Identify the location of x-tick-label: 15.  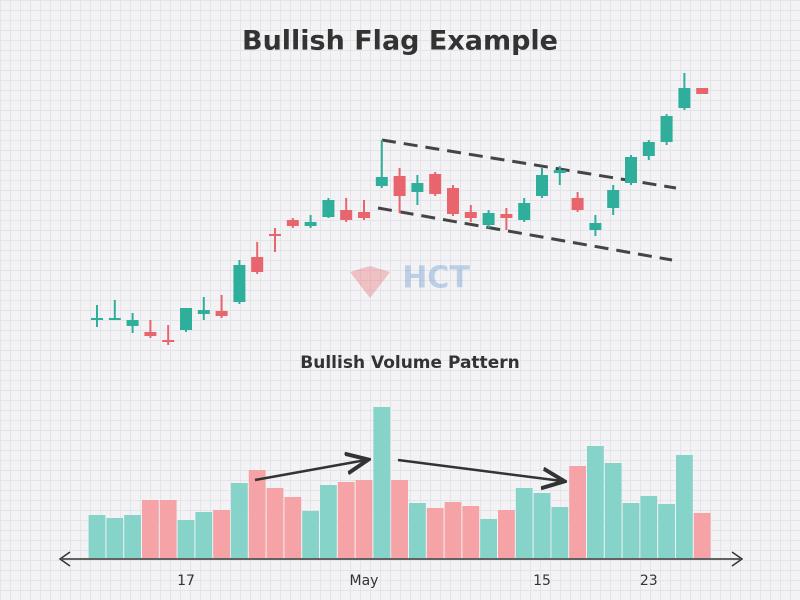
(542, 581).